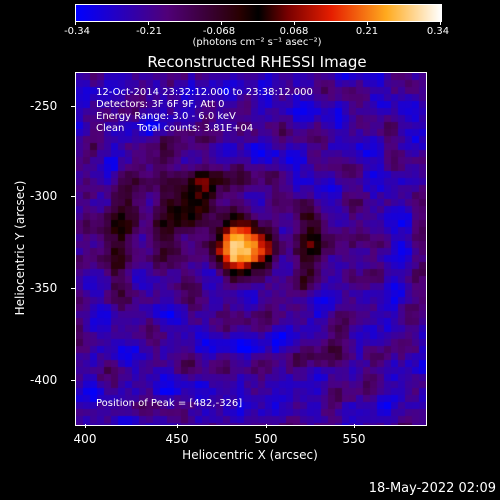  Describe the element at coordinates (149, 31) in the screenshot. I see `colorbar-tick-label: -0.21` at that location.